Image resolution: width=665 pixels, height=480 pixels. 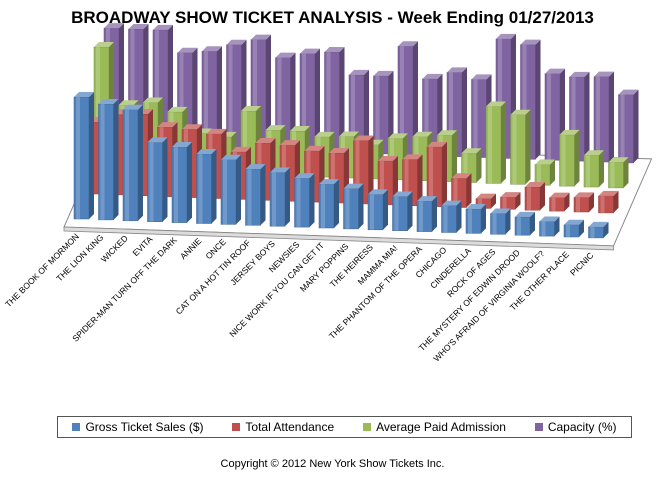 I want to click on legend-item-capacity: Capacity (%), so click(x=575, y=427).